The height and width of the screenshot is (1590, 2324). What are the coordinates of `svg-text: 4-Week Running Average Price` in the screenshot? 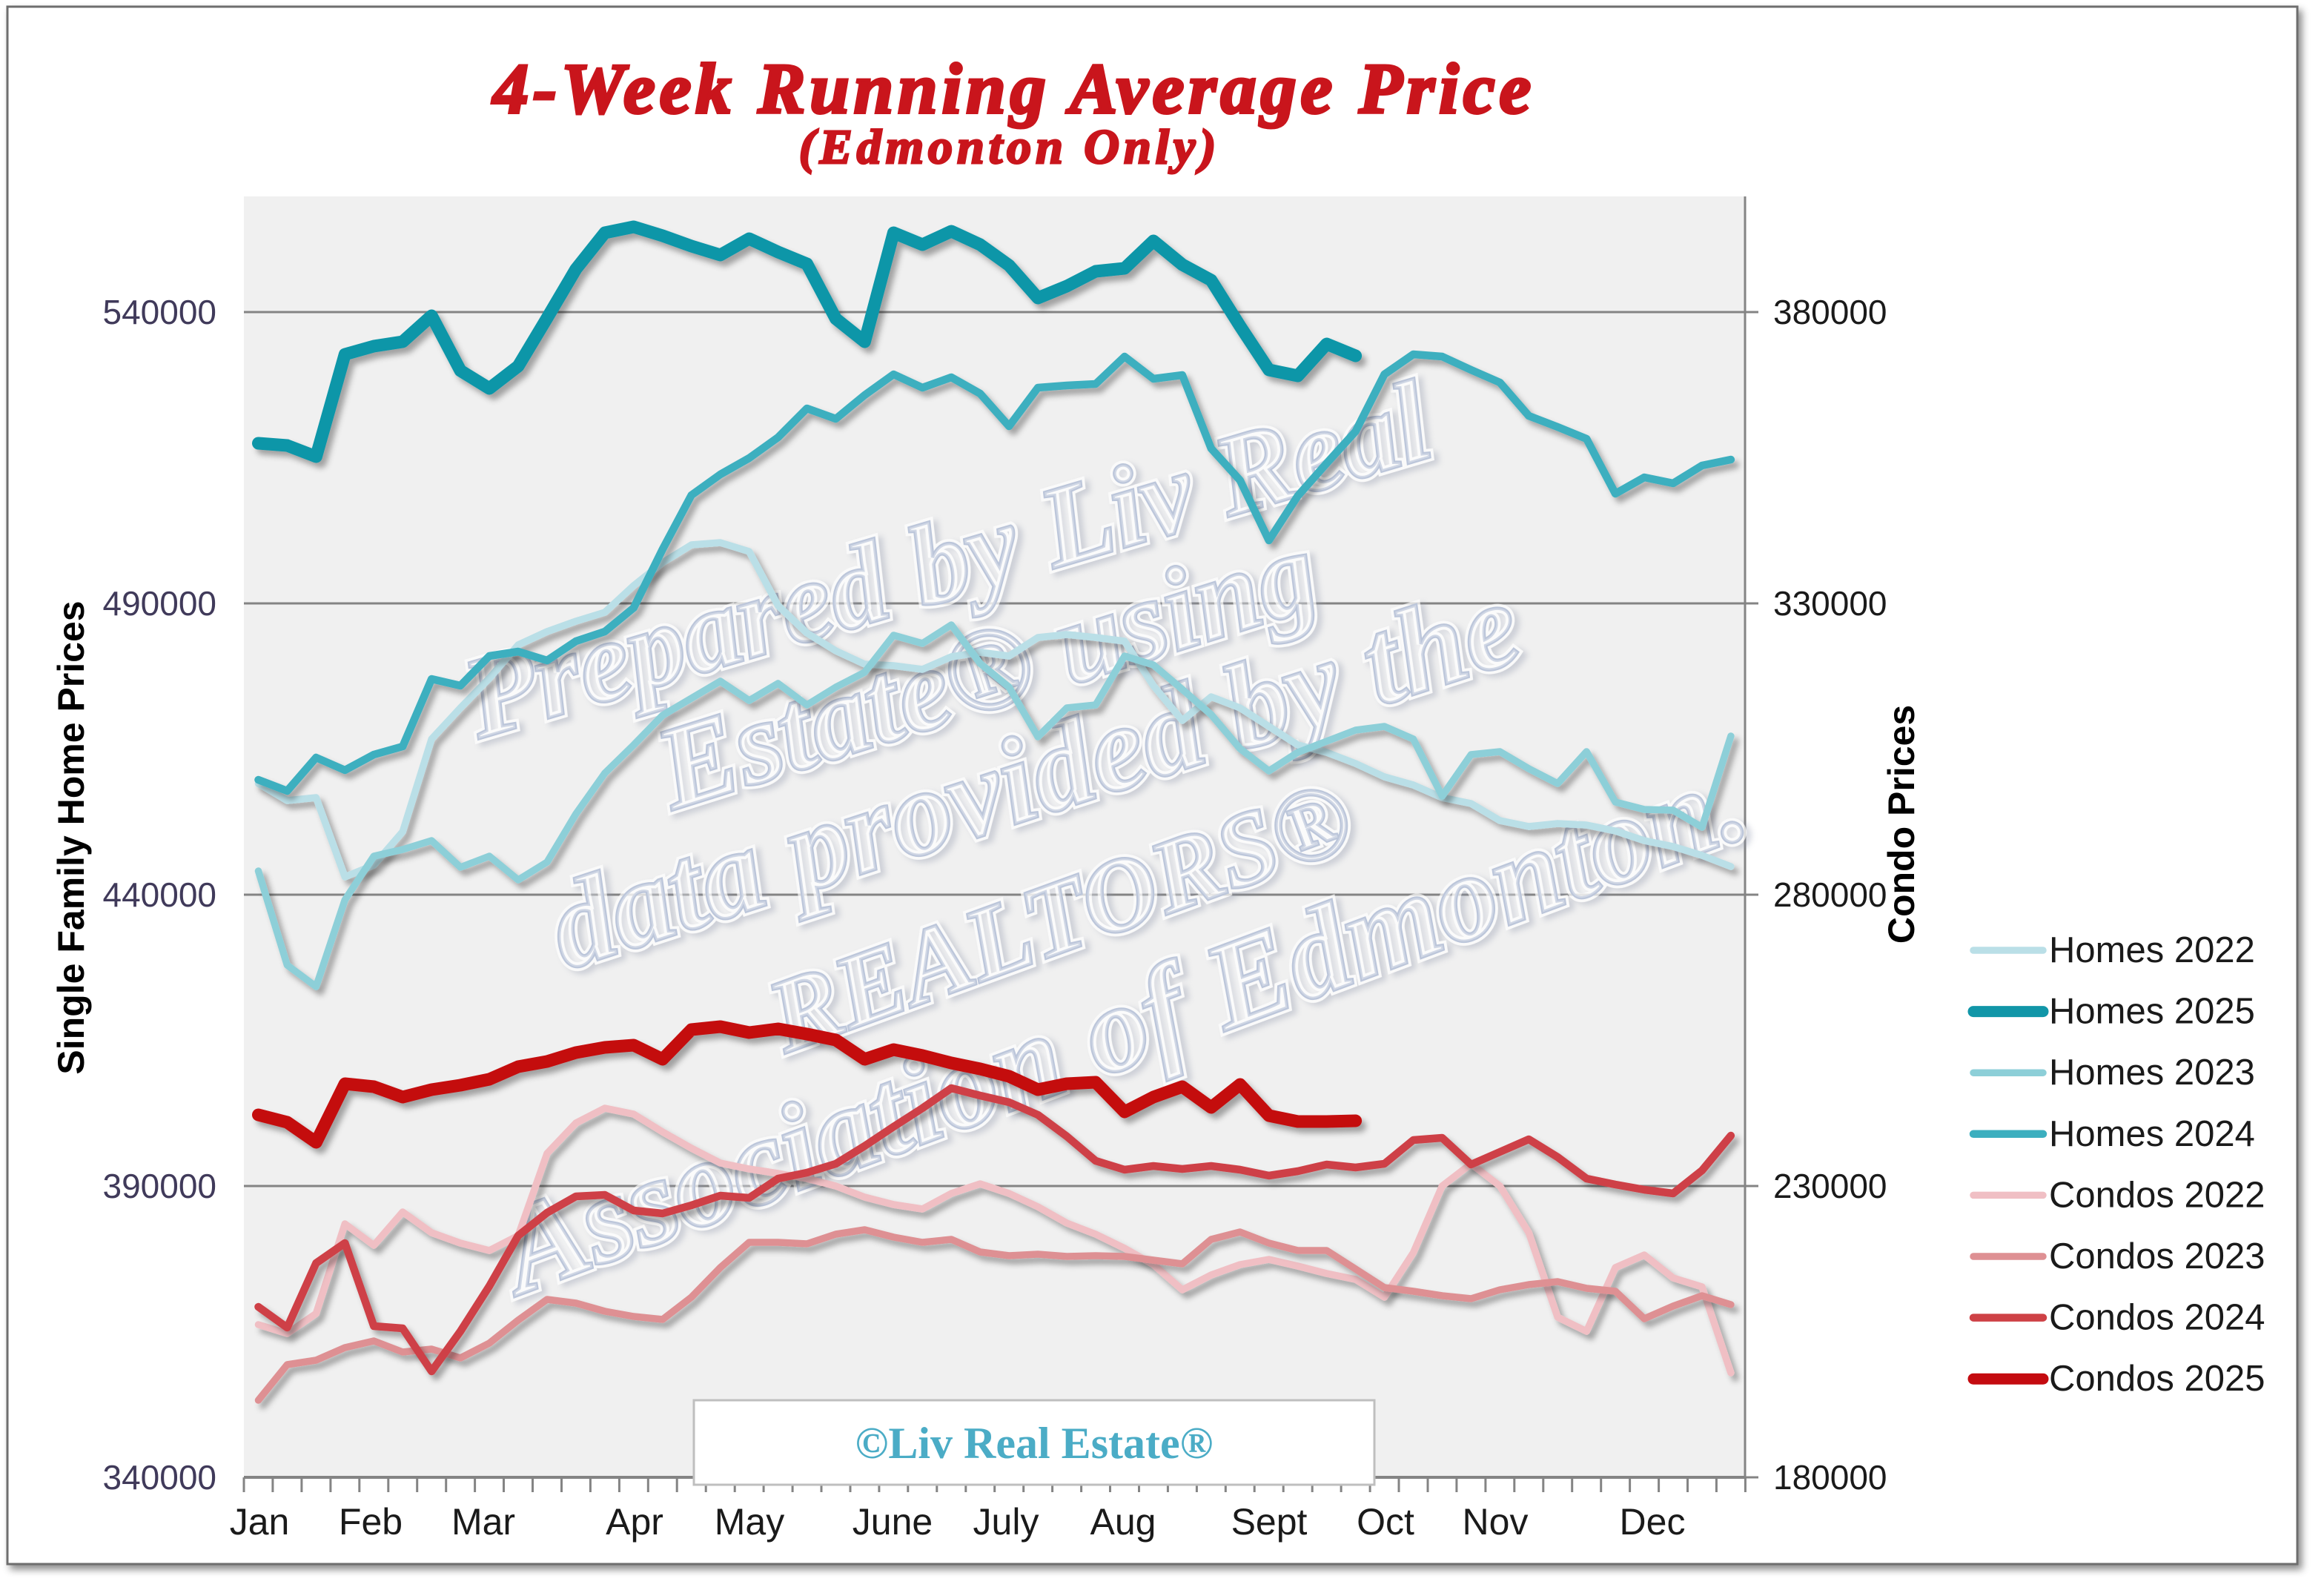 It's located at (1013, 88).